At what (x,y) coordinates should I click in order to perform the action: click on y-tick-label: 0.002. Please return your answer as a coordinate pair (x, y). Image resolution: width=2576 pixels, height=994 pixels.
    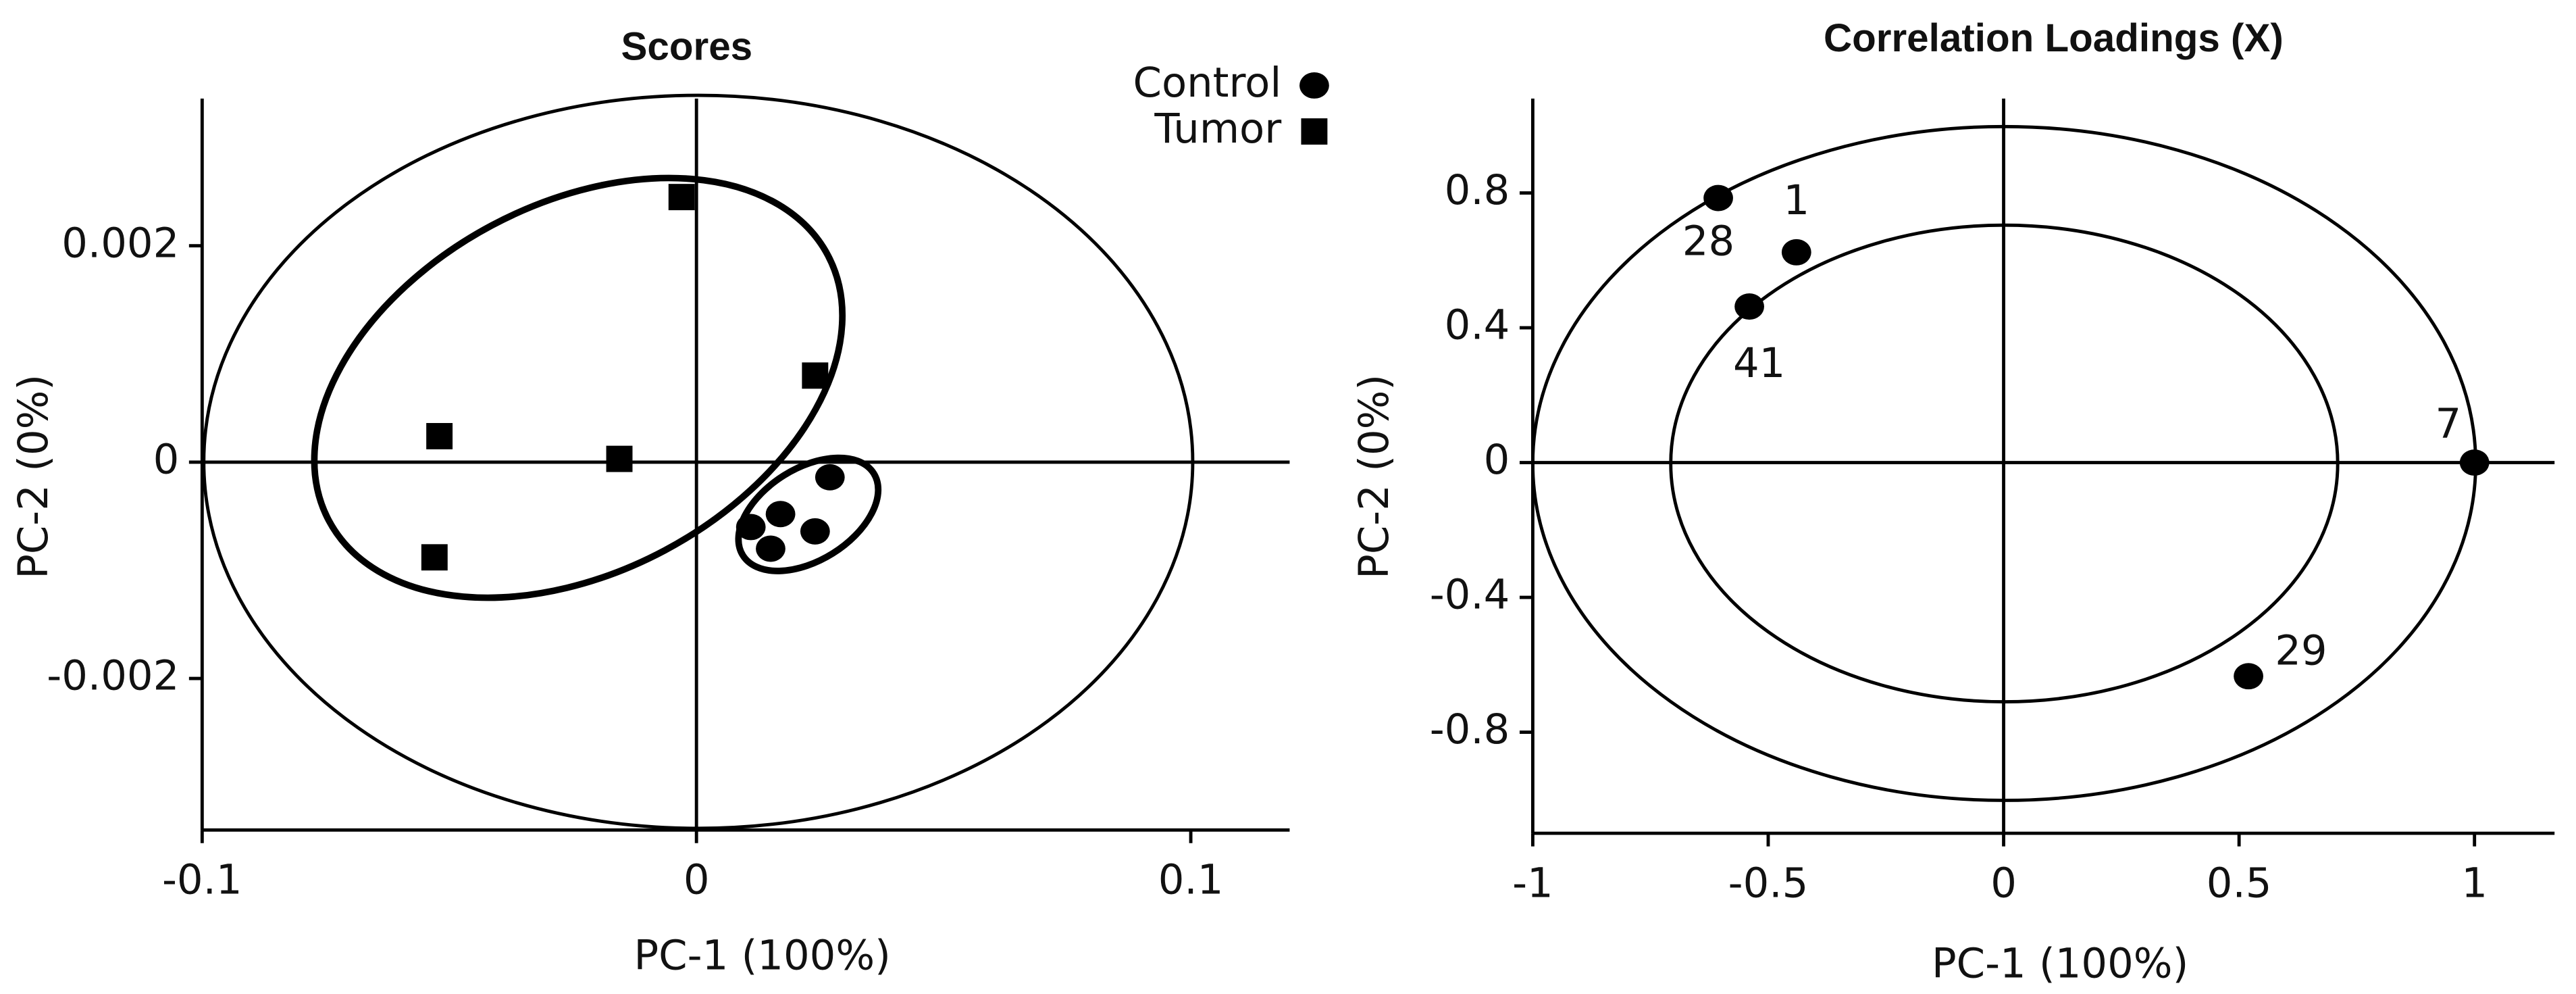
    Looking at the image, I should click on (120, 243).